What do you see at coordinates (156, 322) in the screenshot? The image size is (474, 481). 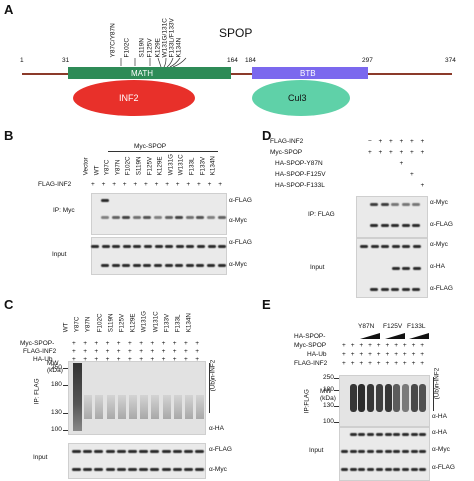 I see `lane-label: W131C` at bounding box center [156, 322].